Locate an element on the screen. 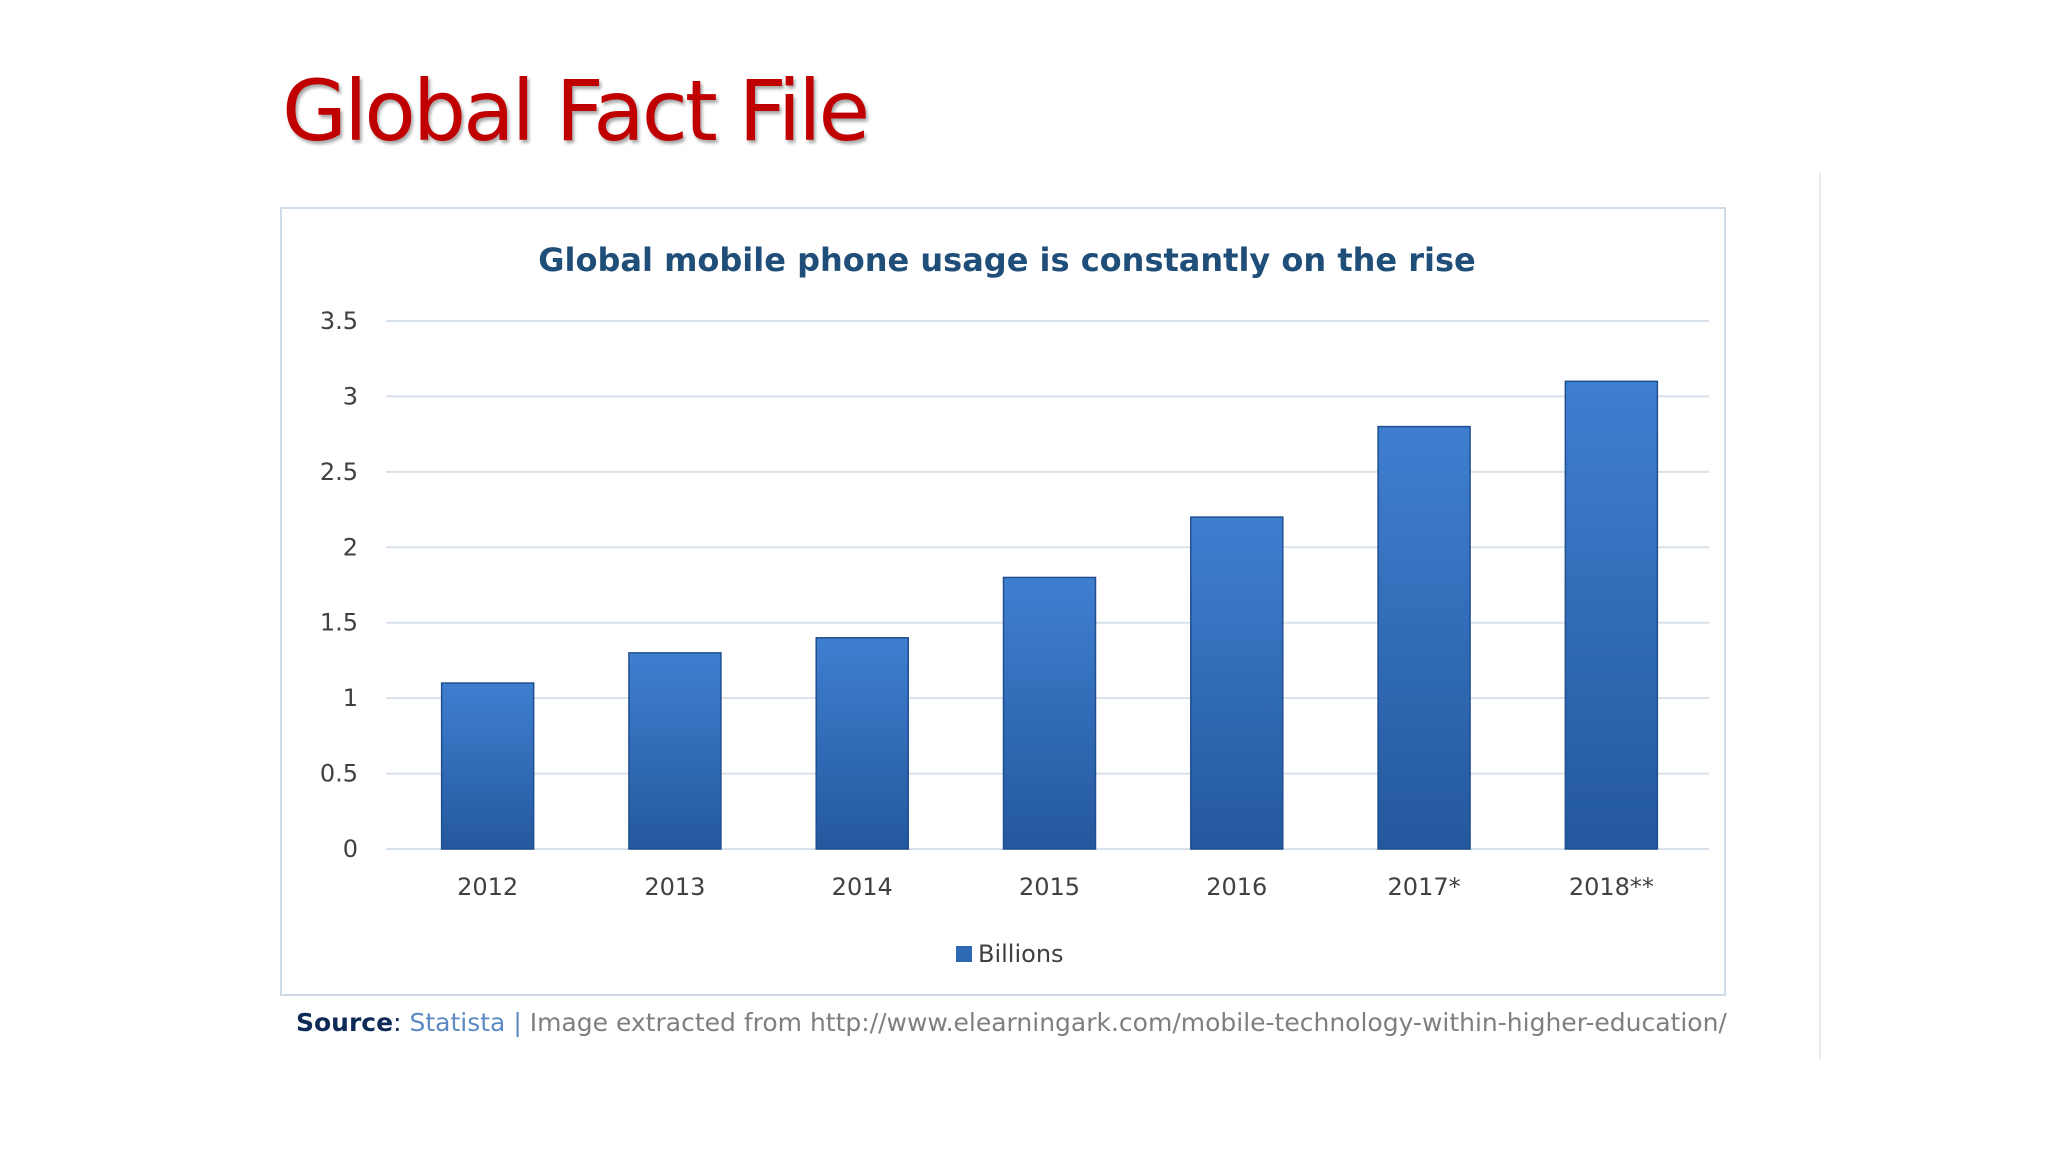  y-tick-label: 2.5 is located at coordinates (339, 472).